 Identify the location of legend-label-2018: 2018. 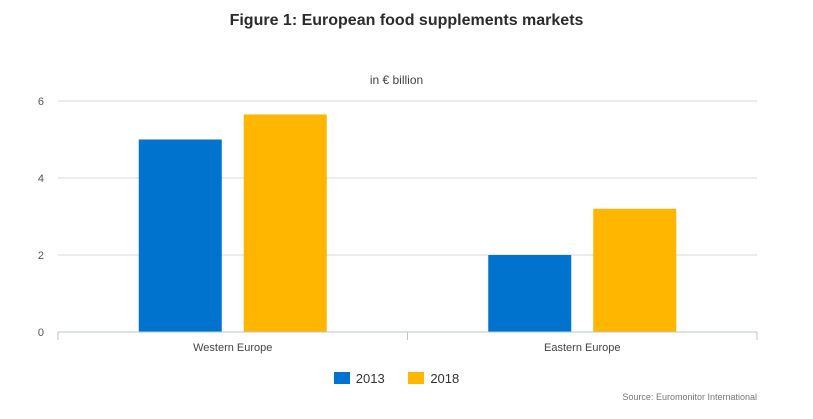
(445, 379).